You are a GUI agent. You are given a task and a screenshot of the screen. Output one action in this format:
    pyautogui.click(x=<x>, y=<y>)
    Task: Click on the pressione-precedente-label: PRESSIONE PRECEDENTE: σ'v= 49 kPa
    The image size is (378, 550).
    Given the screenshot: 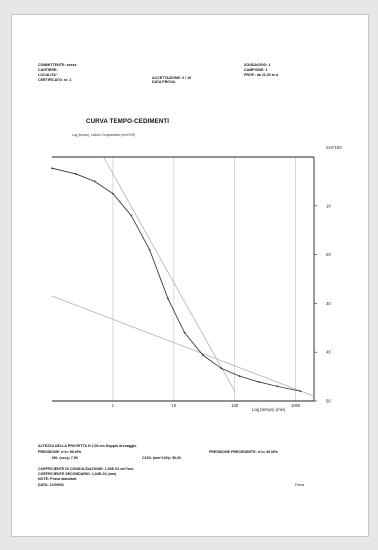 What is the action you would take?
    pyautogui.click(x=243, y=452)
    